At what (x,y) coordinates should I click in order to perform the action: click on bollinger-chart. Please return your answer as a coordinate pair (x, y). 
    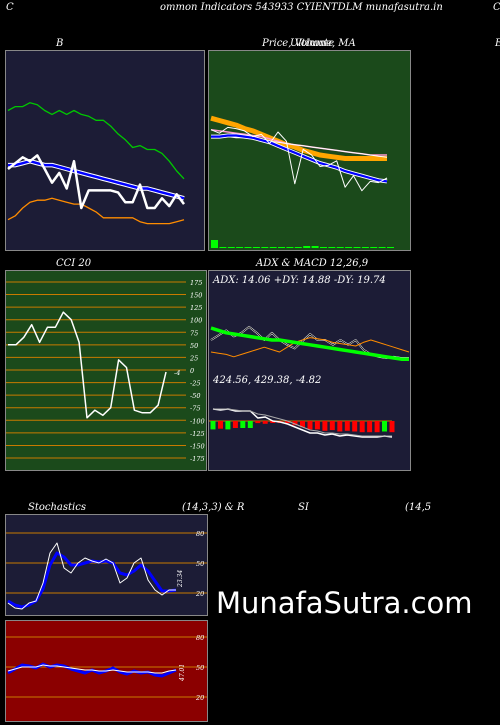
    Looking at the image, I should click on (96, 163).